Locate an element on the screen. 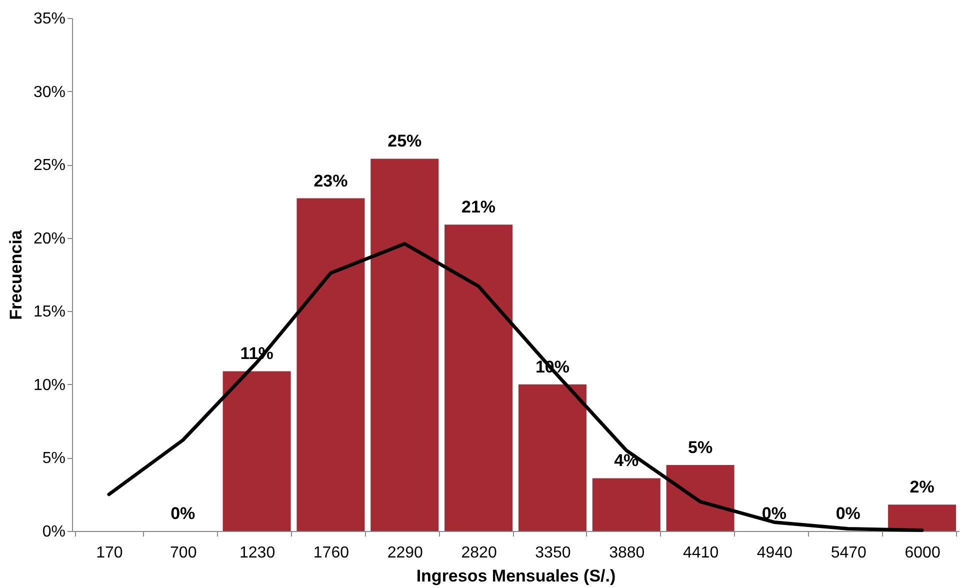 The image size is (963, 588). x-tick-label: 4940 is located at coordinates (774, 553).